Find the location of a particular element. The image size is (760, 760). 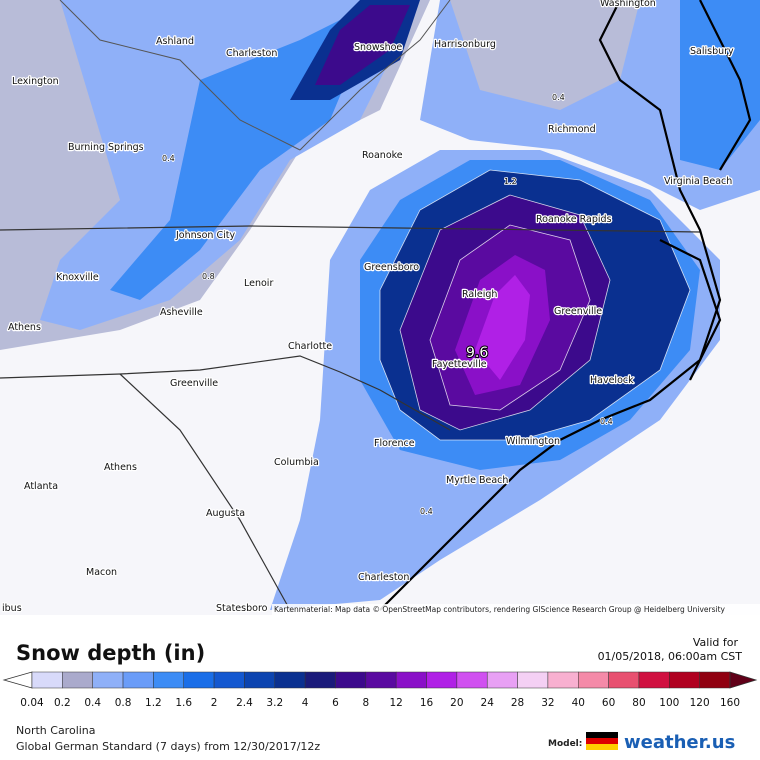

city: Johnson City is located at coordinates (205, 235).